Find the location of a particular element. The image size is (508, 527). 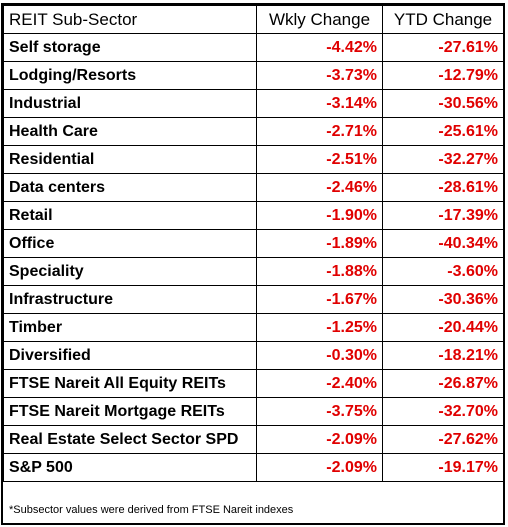

sector-cell: Industrial is located at coordinates (130, 103).